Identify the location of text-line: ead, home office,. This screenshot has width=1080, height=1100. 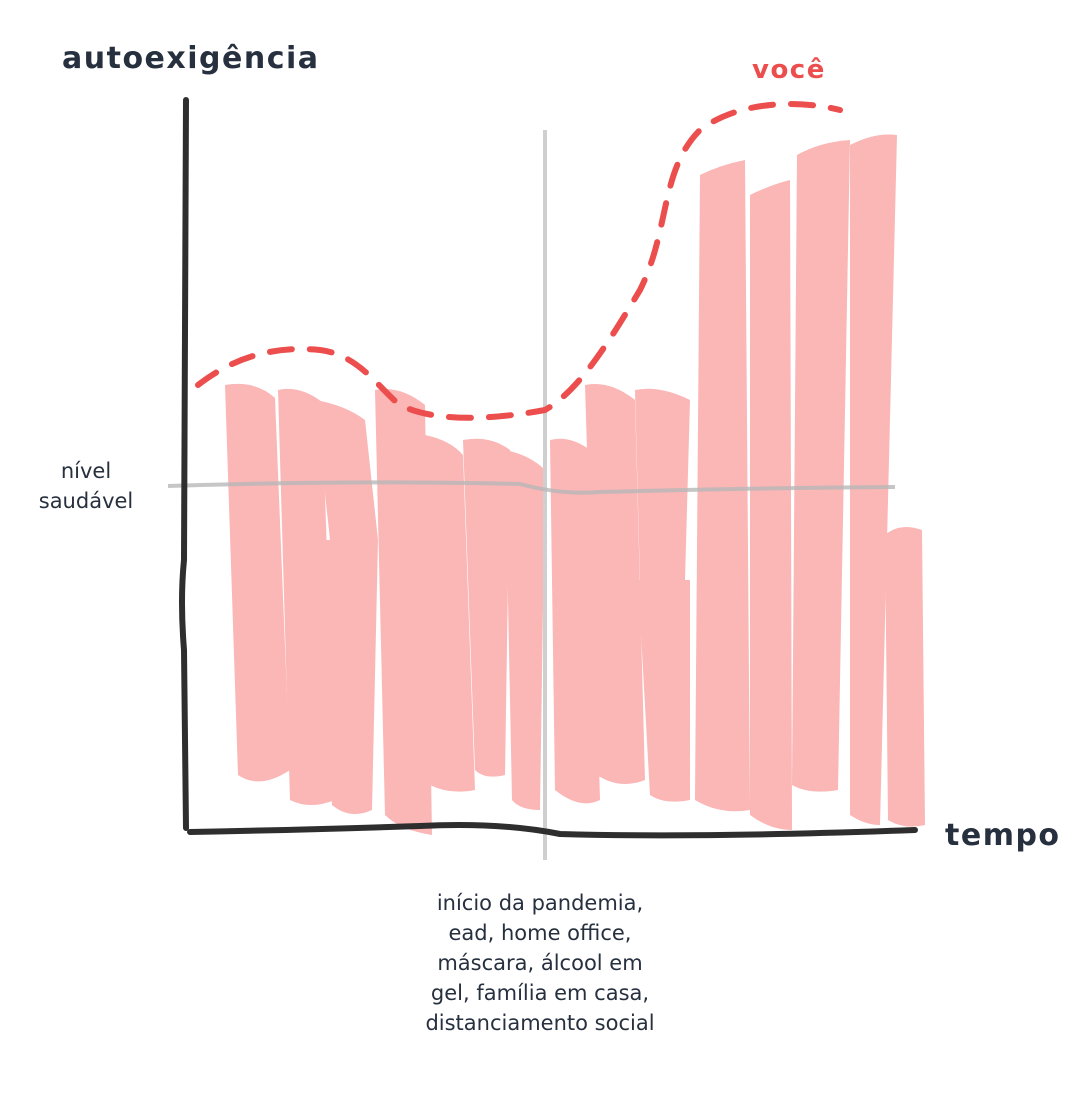
(540, 933).